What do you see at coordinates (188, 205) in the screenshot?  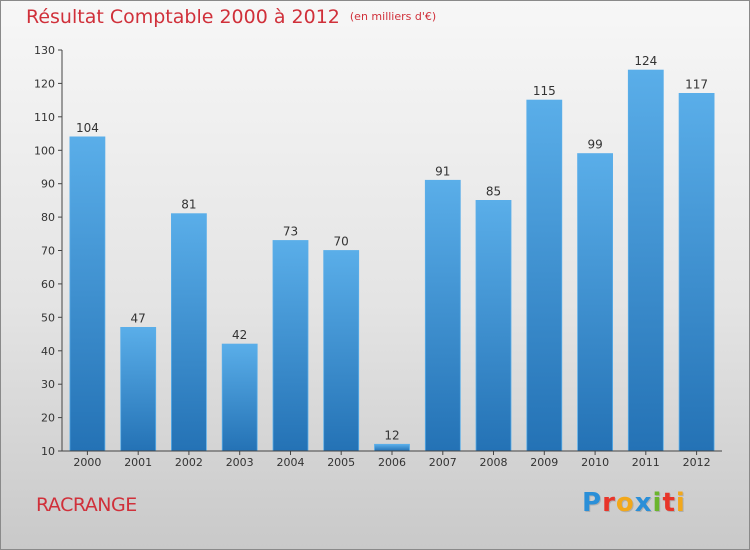 I see `data-label-2002: 81` at bounding box center [188, 205].